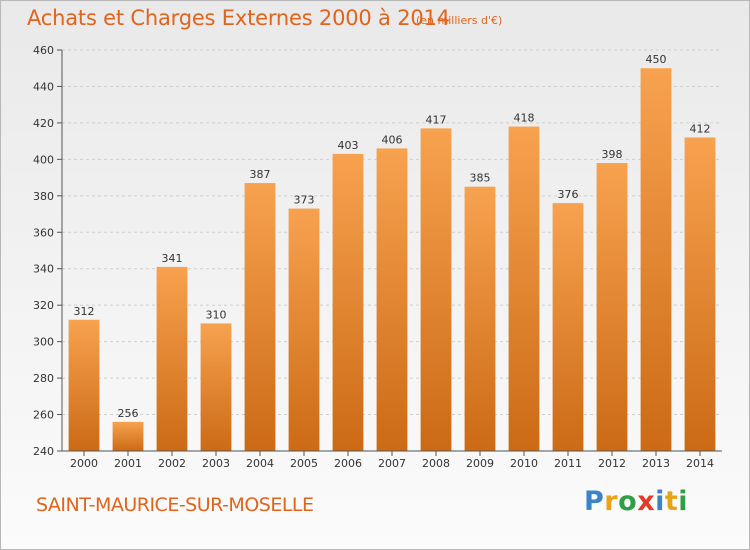  I want to click on y-tick-label: 400, so click(43, 159).